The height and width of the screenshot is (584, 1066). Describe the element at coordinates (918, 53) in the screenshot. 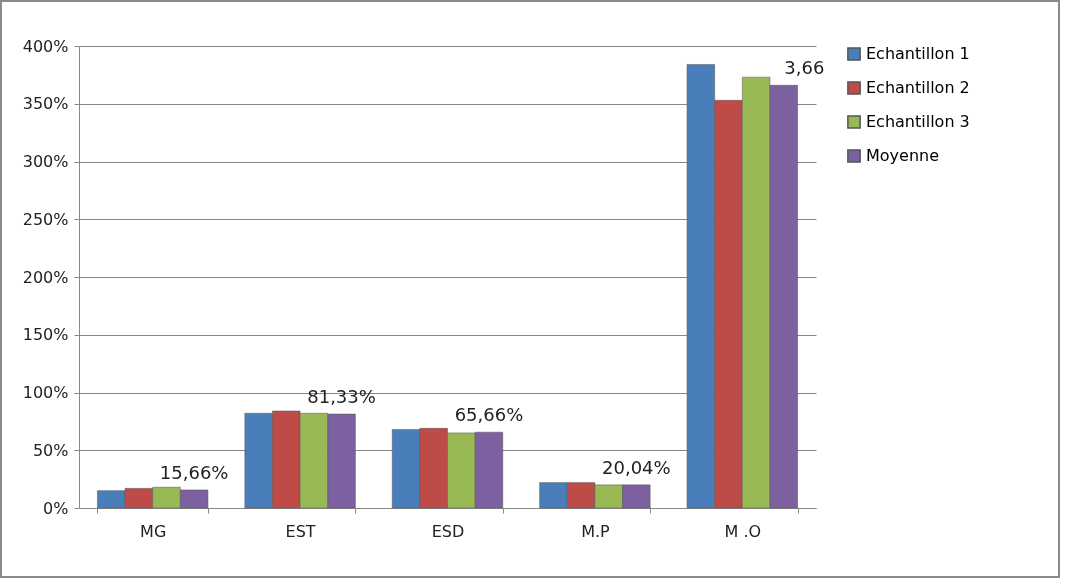

I see `legend-label: Echantillon 1` at that location.